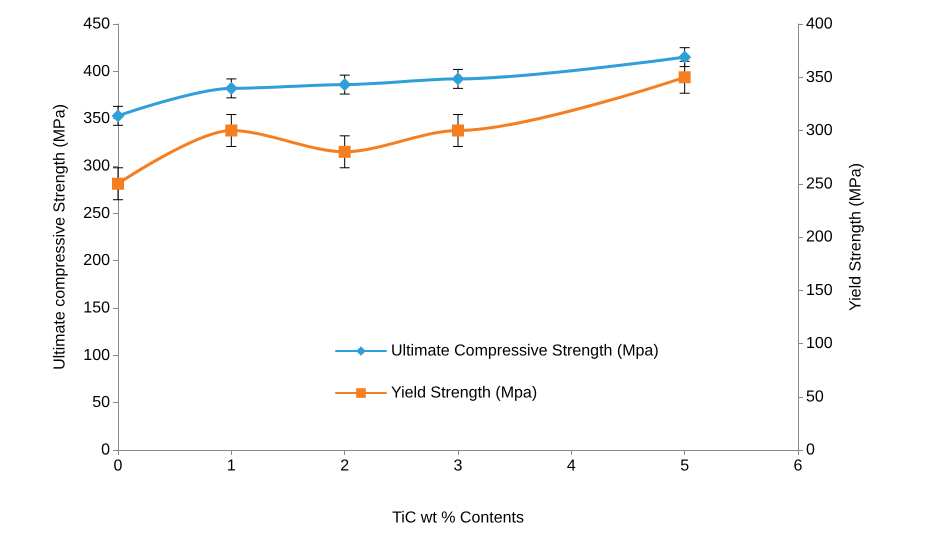 Image resolution: width=930 pixels, height=541 pixels. I want to click on y-tick-label: 400, so click(96, 71).